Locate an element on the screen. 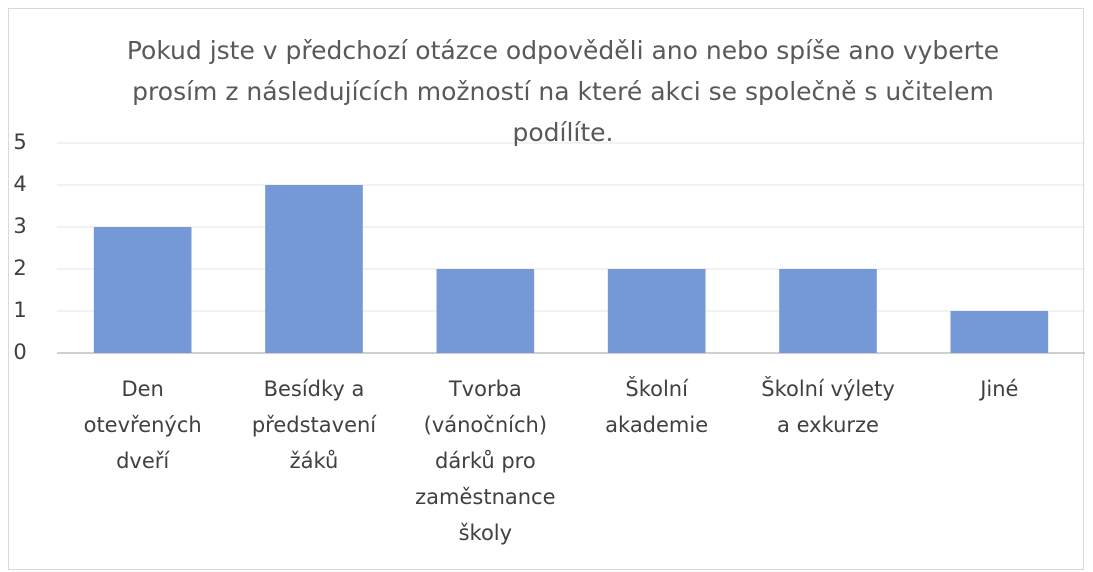  x-tick-label: Jiné is located at coordinates (999, 389).